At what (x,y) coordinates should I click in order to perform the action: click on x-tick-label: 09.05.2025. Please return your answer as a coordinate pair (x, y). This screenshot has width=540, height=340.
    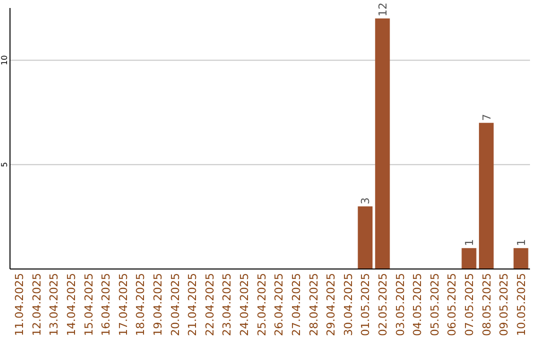
    Looking at the image, I should click on (504, 304).